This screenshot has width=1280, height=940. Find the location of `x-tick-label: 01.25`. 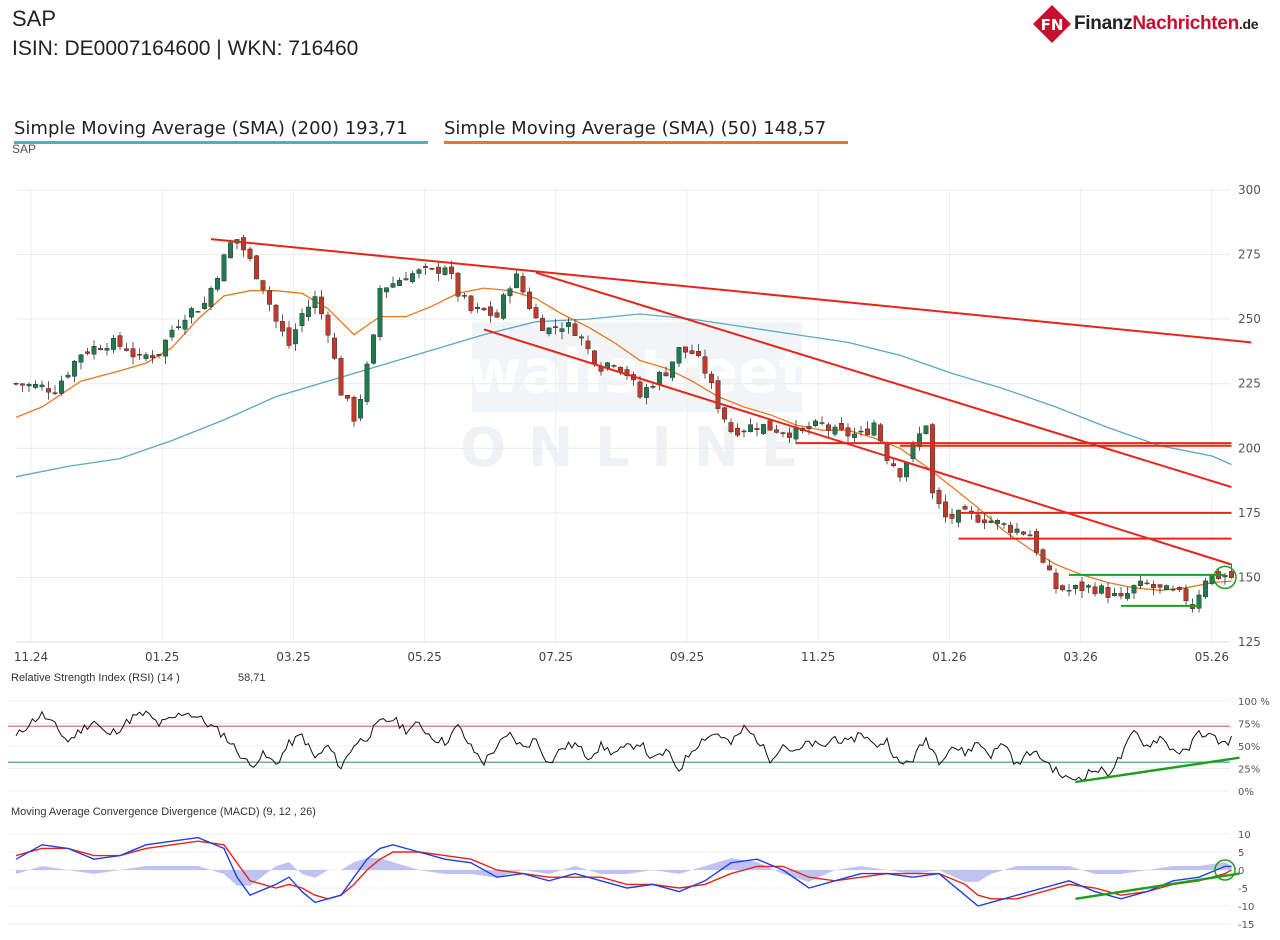

x-tick-label: 01.25 is located at coordinates (162, 657).